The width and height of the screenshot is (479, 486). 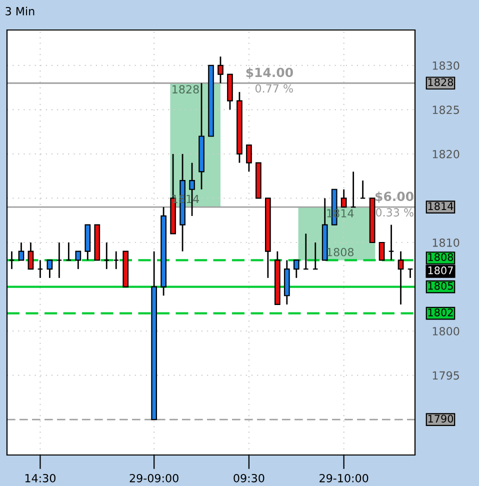 I want to click on annotation: $6.00, so click(x=394, y=197).